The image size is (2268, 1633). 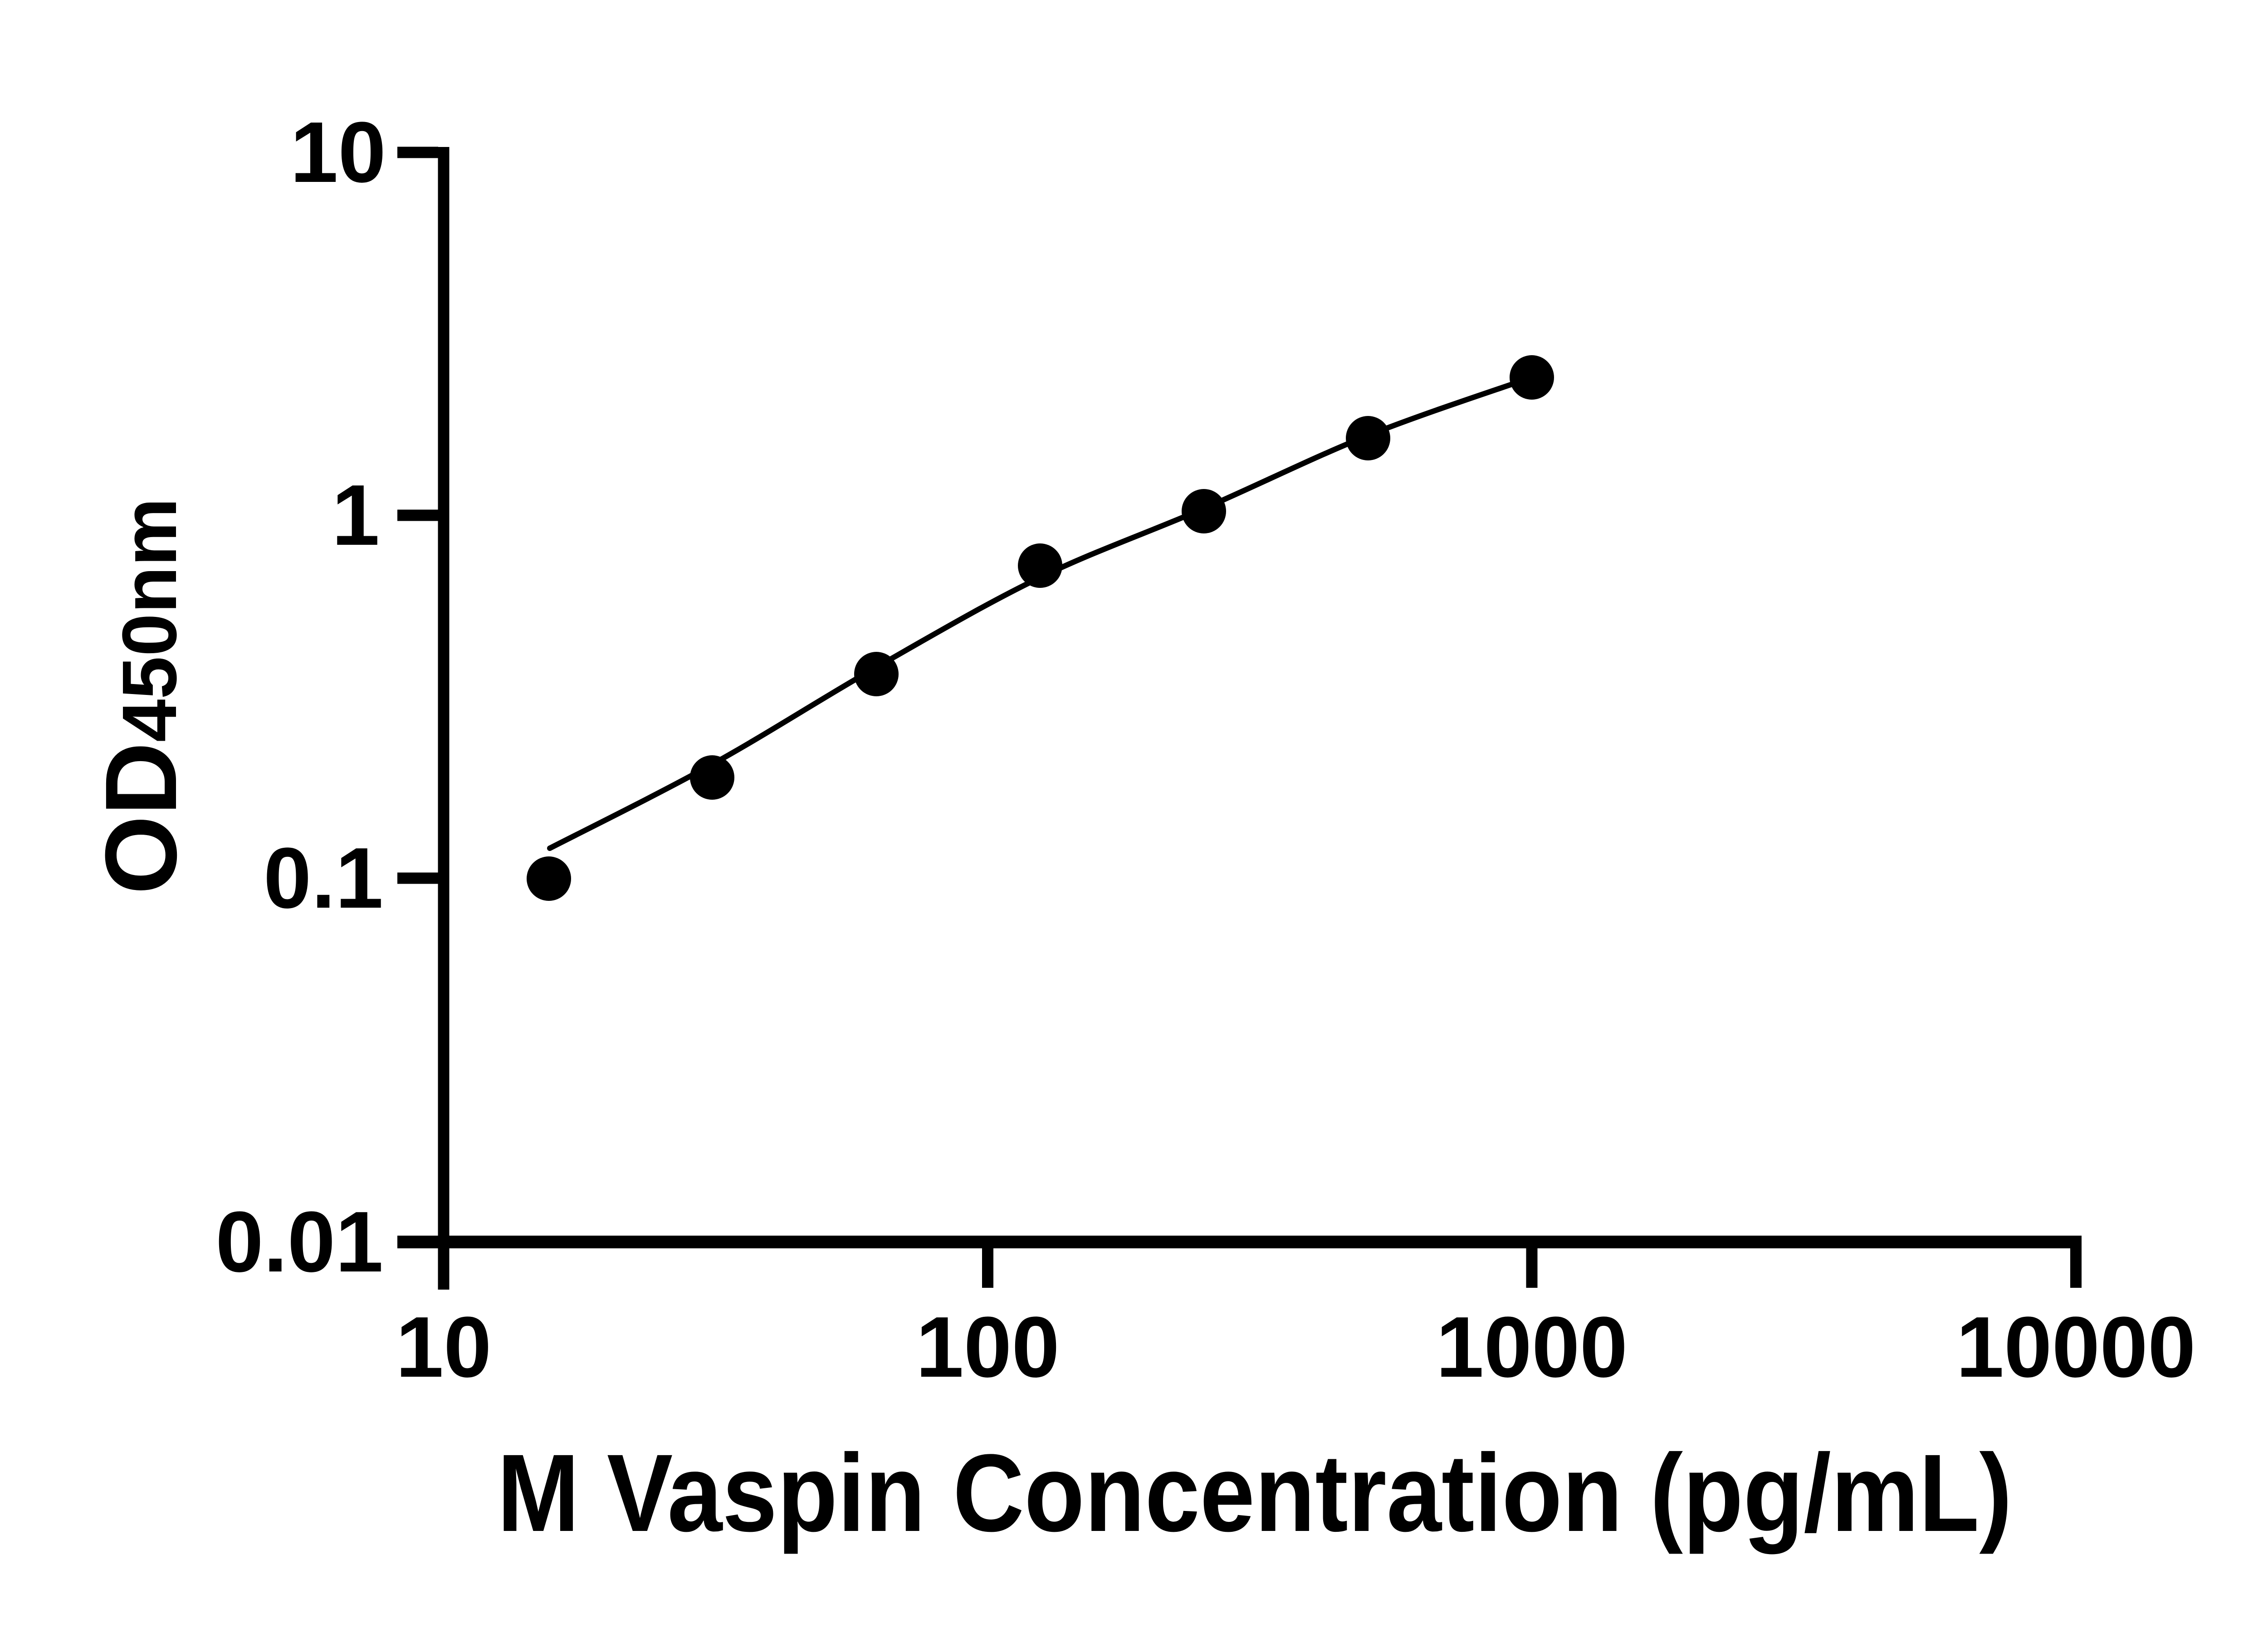 I want to click on svg-text: 100, so click(x=988, y=1347).